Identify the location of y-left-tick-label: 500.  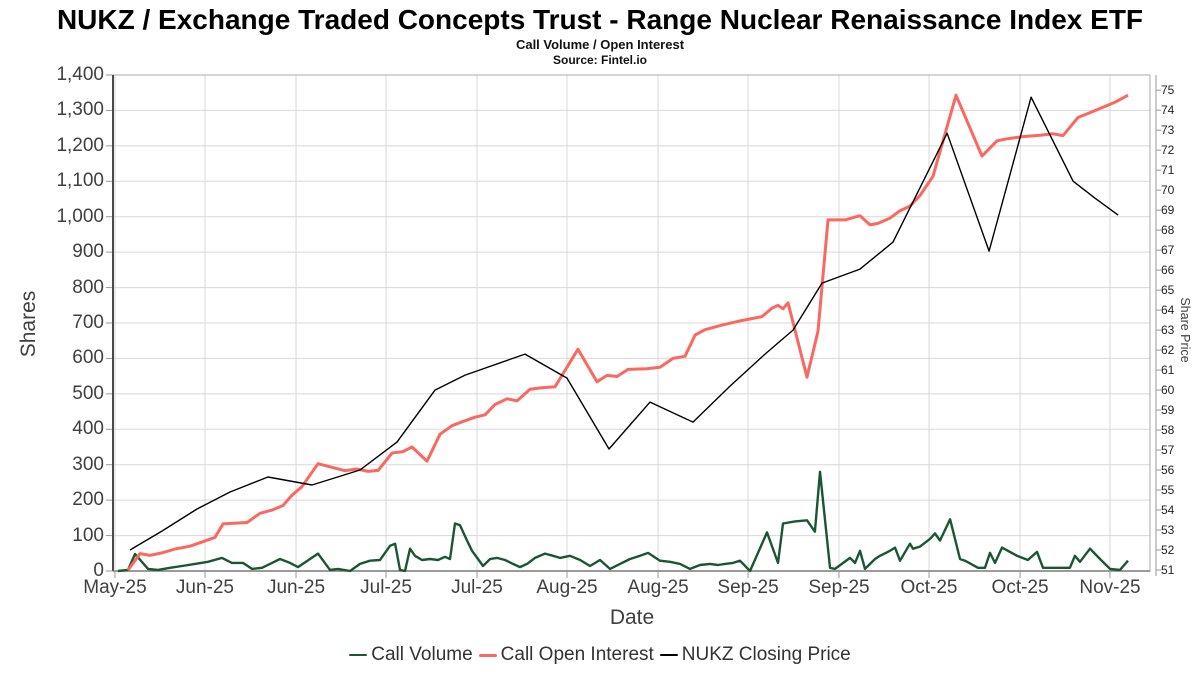
(88, 393).